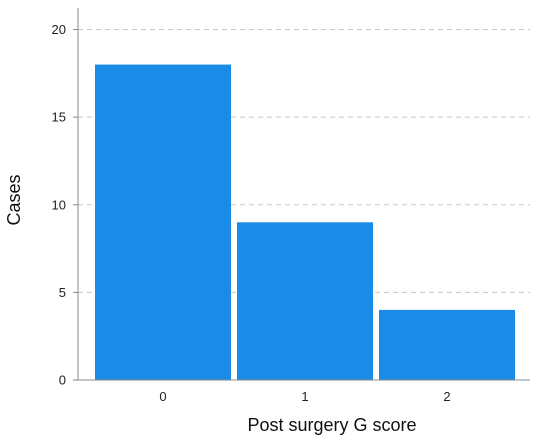 This screenshot has width=550, height=443. Describe the element at coordinates (59, 117) in the screenshot. I see `y-tick-label: 15` at that location.